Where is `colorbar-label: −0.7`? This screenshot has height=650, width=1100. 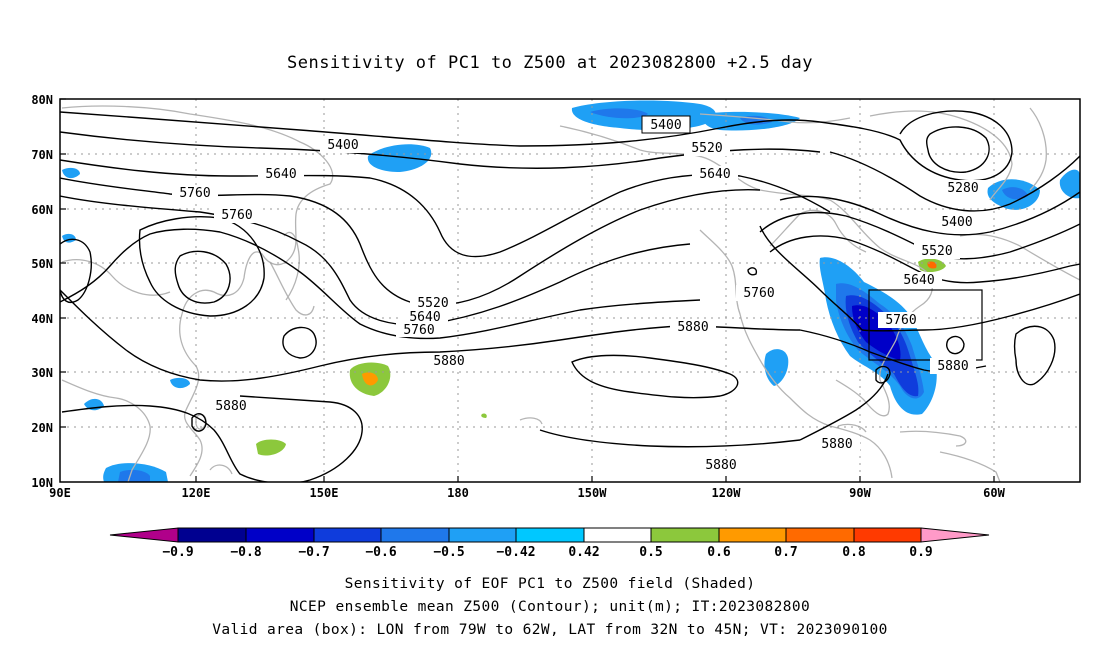 colorbar-label: −0.7 is located at coordinates (313, 552).